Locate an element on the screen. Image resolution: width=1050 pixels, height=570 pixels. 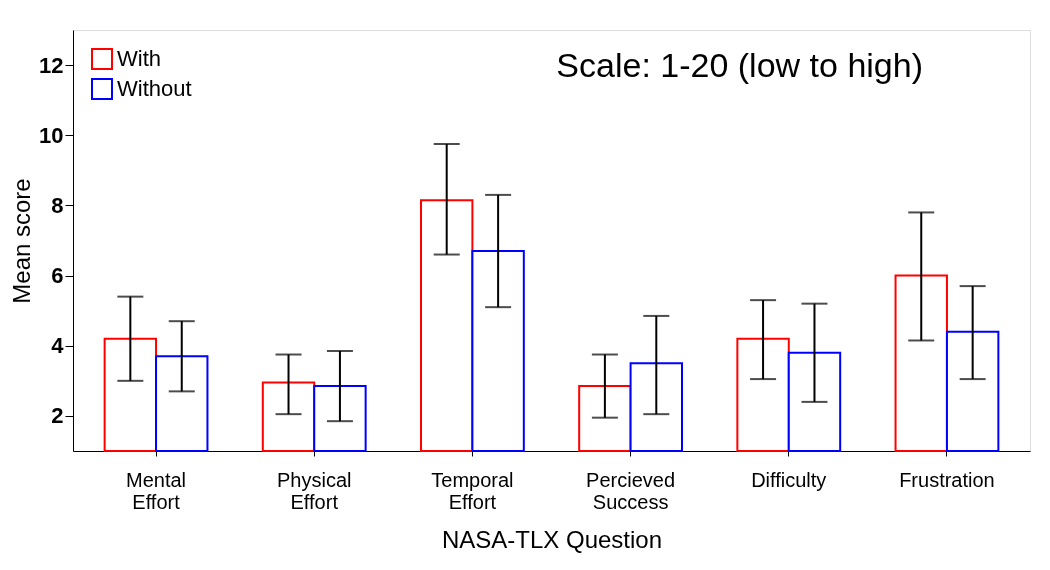
y-tick-label: 6 is located at coordinates (57, 276).